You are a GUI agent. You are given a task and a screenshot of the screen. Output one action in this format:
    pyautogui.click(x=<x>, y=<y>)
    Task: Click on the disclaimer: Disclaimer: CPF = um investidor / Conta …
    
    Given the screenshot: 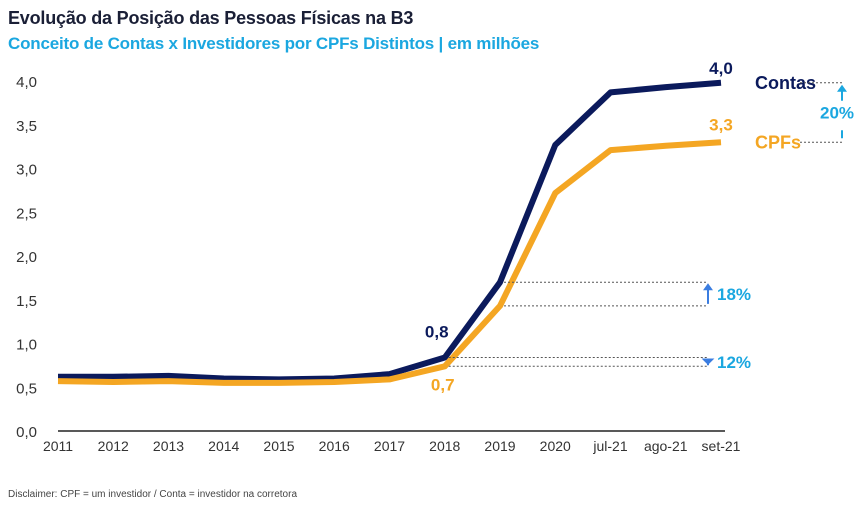 What is the action you would take?
    pyautogui.click(x=152, y=494)
    